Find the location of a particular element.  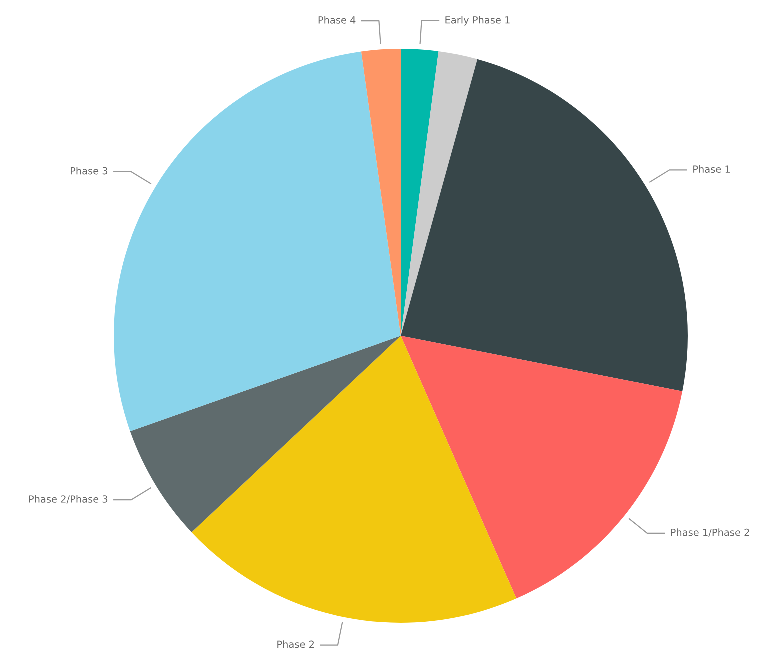

slice-label: Phase 1/Phase 2 is located at coordinates (710, 532).